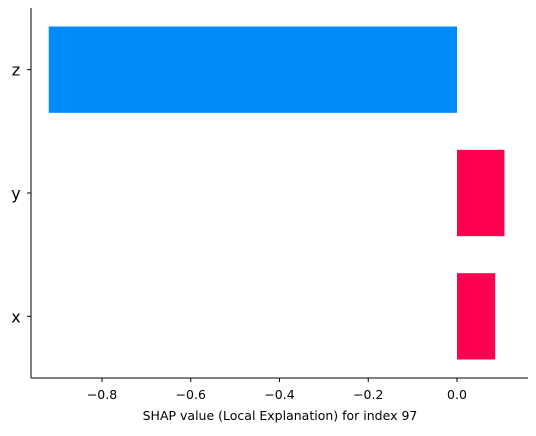 The image size is (536, 436). Describe the element at coordinates (368, 394) in the screenshot. I see `x-tick-label: −0.2` at that location.